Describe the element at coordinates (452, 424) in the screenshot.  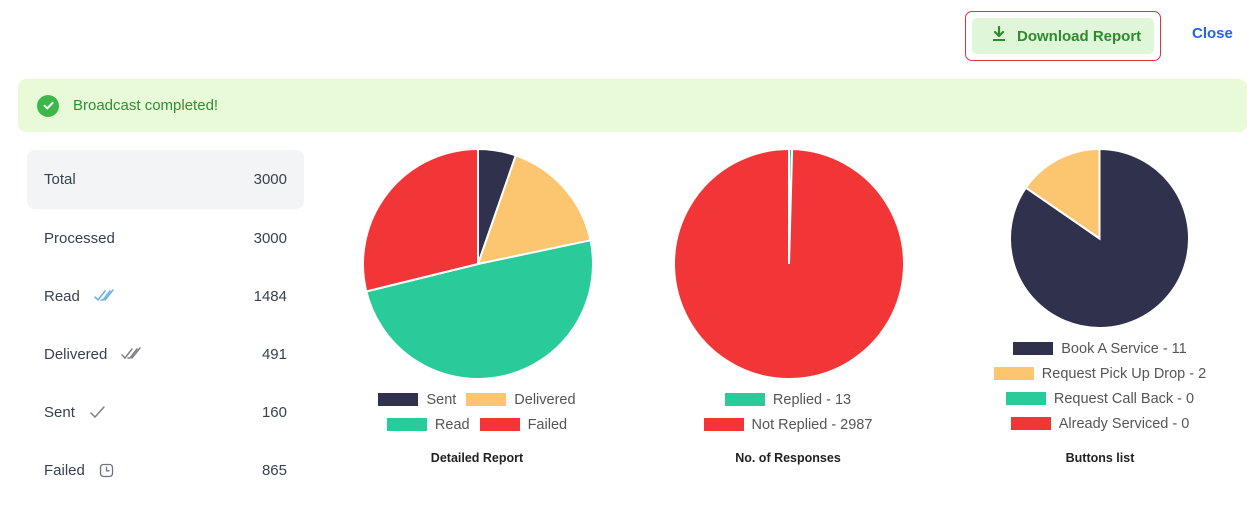
I see `legend-label: Read` at that location.